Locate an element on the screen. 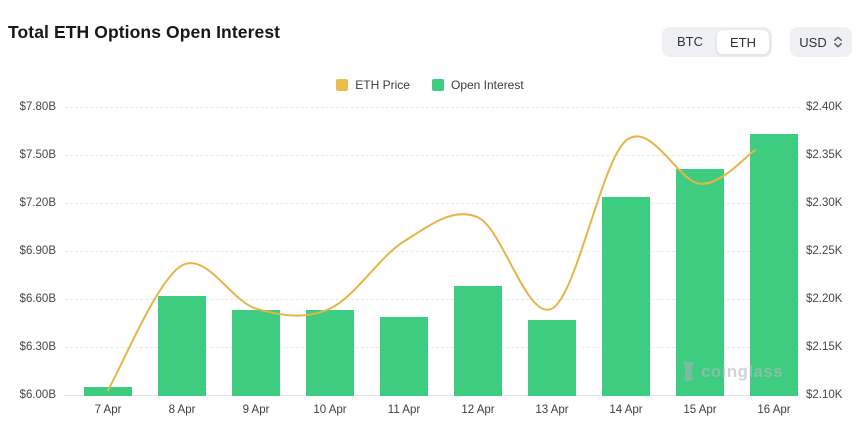  y-axis-label-right: $2.10K is located at coordinates (824, 395).